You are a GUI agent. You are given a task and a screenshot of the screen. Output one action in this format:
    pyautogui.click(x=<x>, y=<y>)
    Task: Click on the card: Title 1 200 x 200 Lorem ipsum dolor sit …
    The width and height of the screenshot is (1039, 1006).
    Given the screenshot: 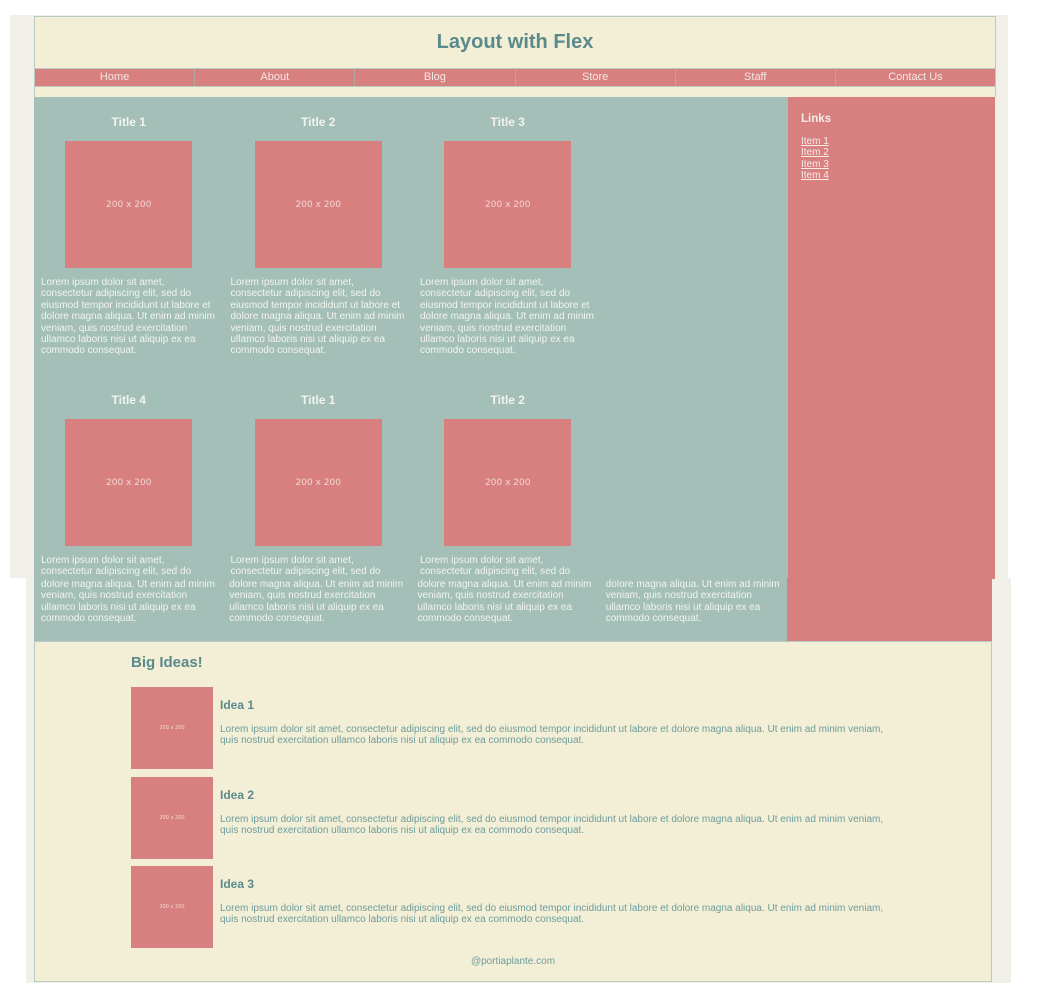 What is the action you would take?
    pyautogui.click(x=129, y=236)
    